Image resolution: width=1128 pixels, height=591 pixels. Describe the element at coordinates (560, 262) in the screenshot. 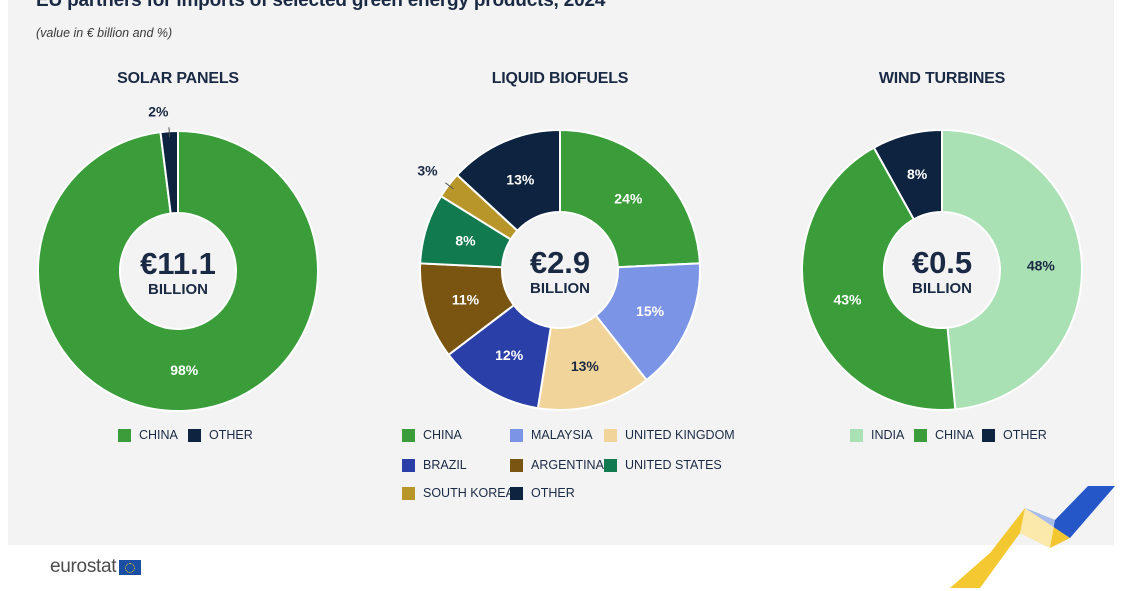

I see `center-value: €2.9` at that location.